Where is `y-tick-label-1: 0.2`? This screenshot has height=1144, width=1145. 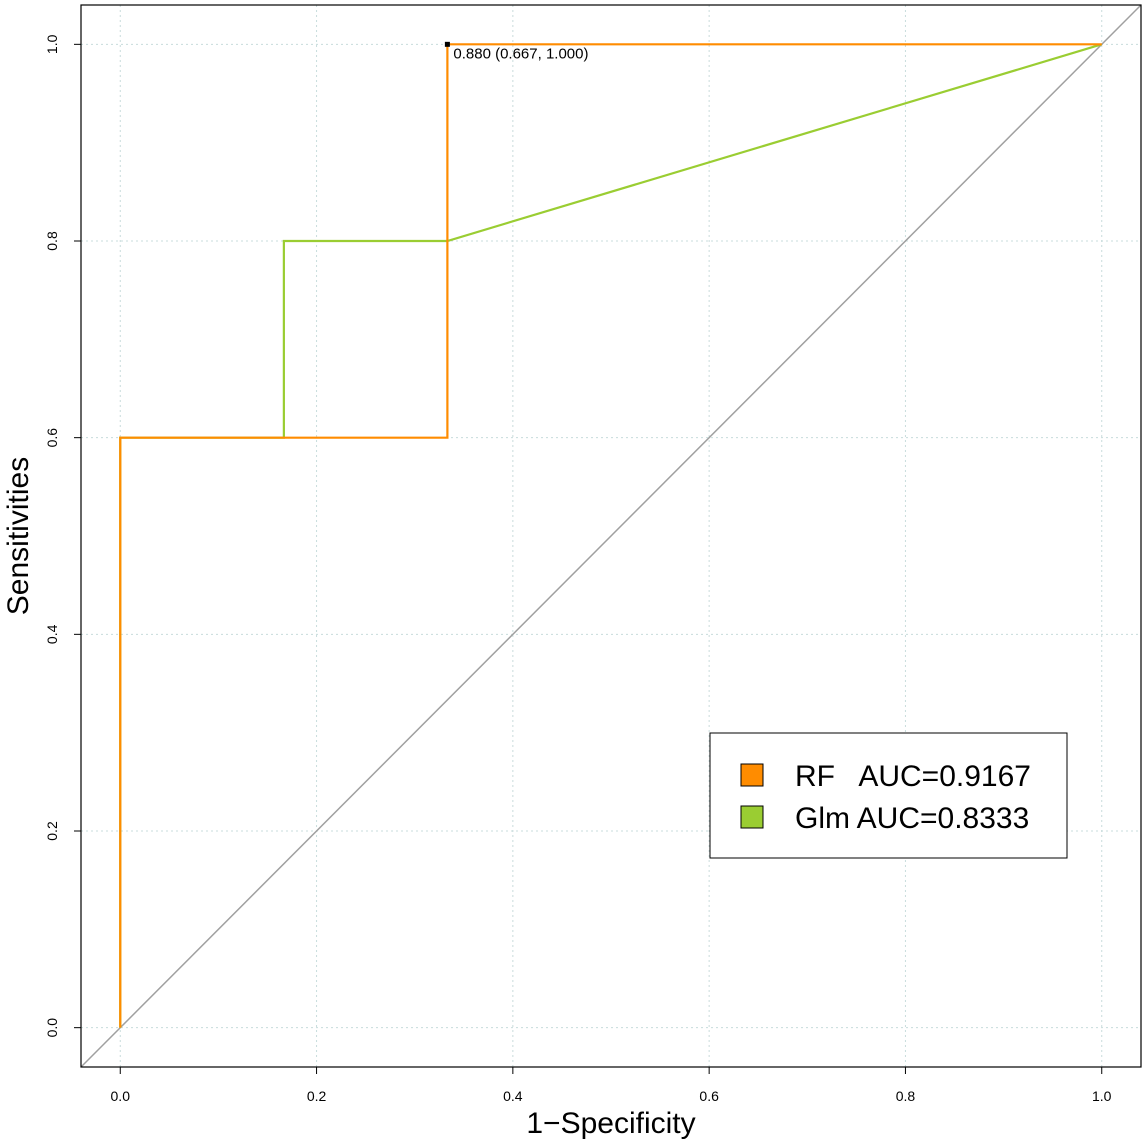
y-tick-label-1: 0.2 is located at coordinates (52, 831).